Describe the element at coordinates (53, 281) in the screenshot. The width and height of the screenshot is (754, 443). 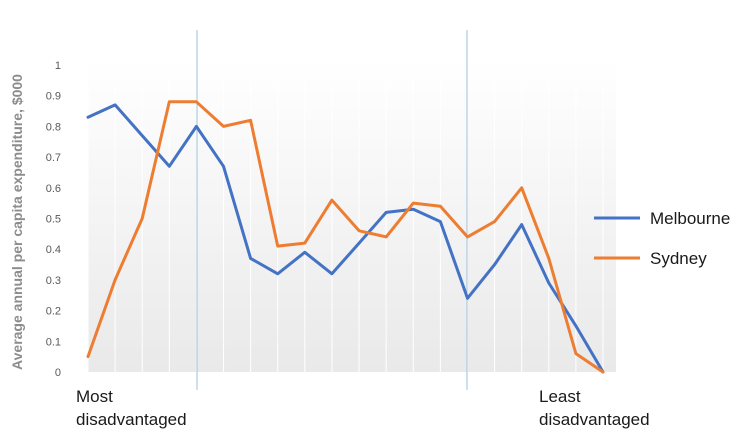
I see `y-tick-label: 0.3` at that location.